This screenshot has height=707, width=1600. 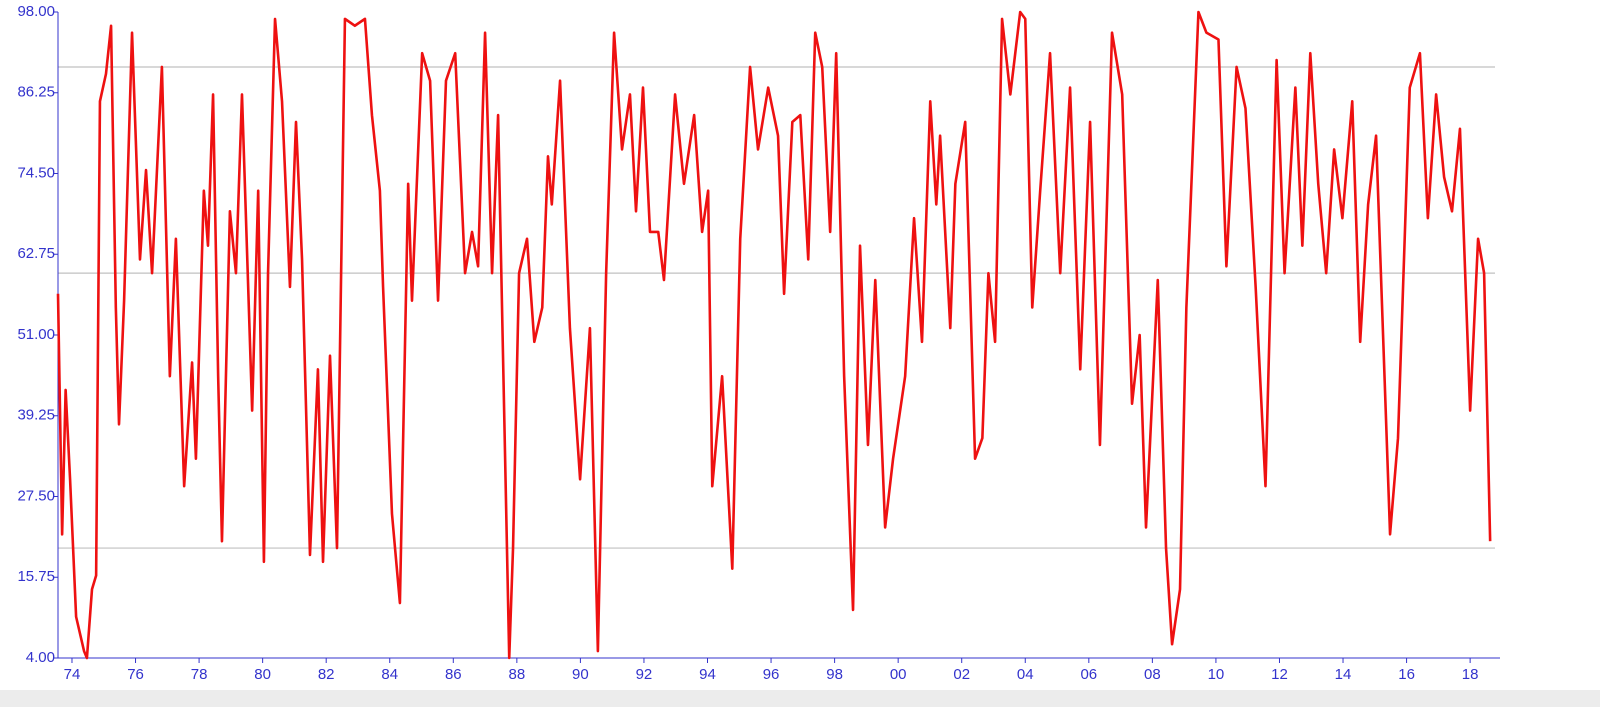 I want to click on x-tick-label: 78, so click(x=199, y=674).